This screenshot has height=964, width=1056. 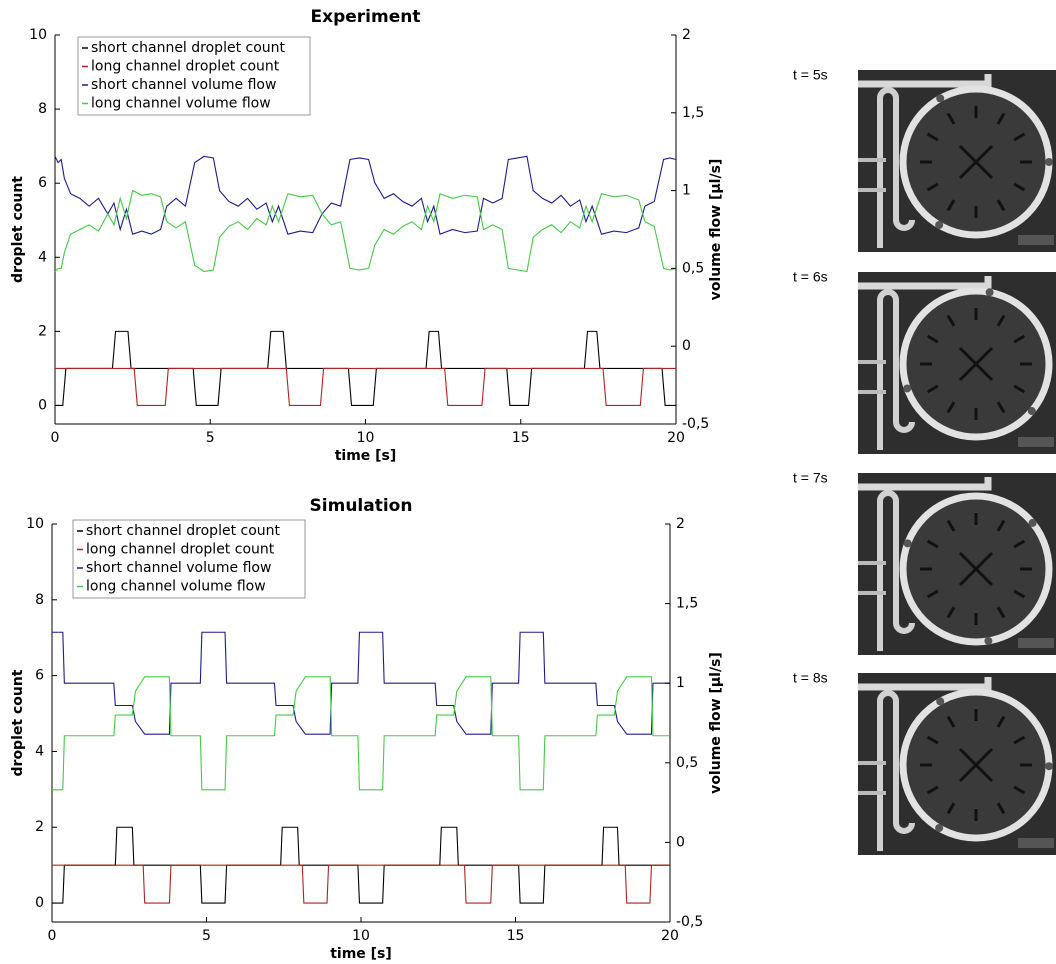 I want to click on y-tick-label: 2, so click(x=42, y=331).